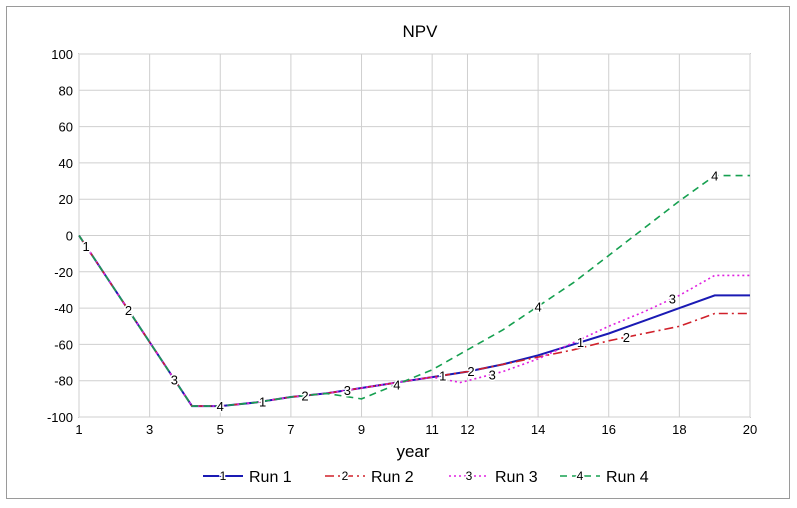 The width and height of the screenshot is (797, 508). I want to click on x-tick-label: 12, so click(467, 429).